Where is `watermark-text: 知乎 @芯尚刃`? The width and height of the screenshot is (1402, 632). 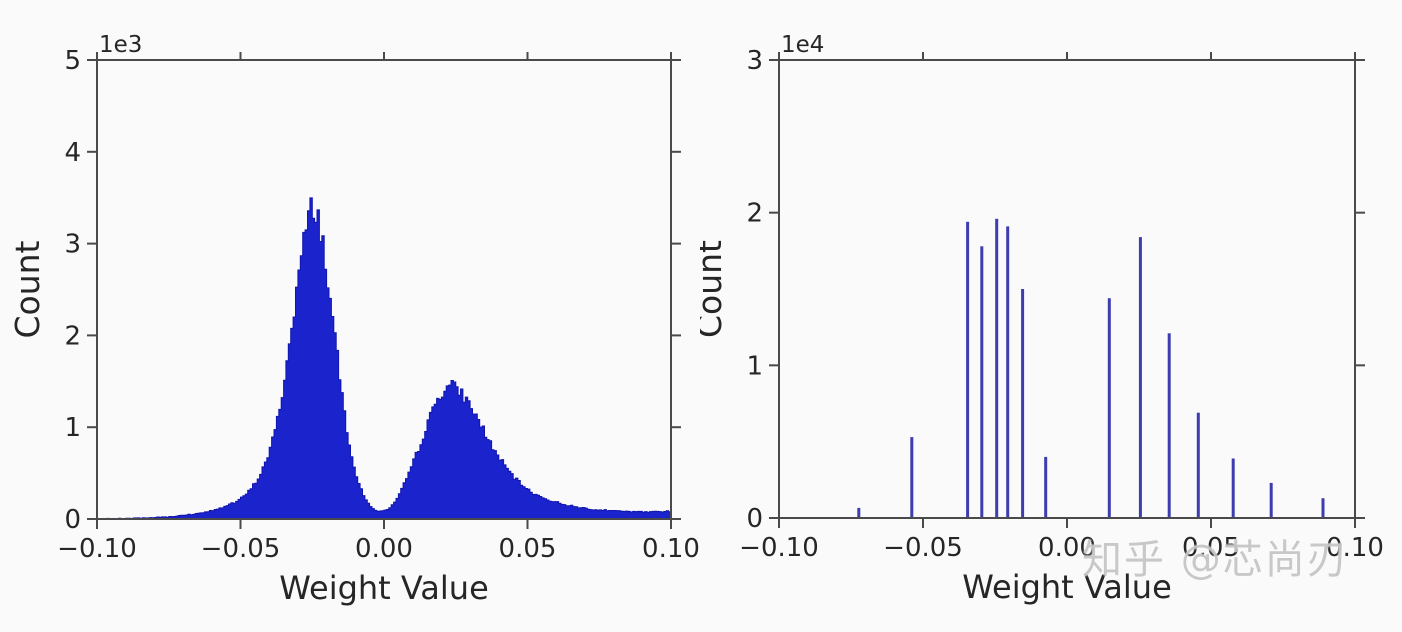
watermark-text: 知乎 @芯尚刃 is located at coordinates (1215, 560).